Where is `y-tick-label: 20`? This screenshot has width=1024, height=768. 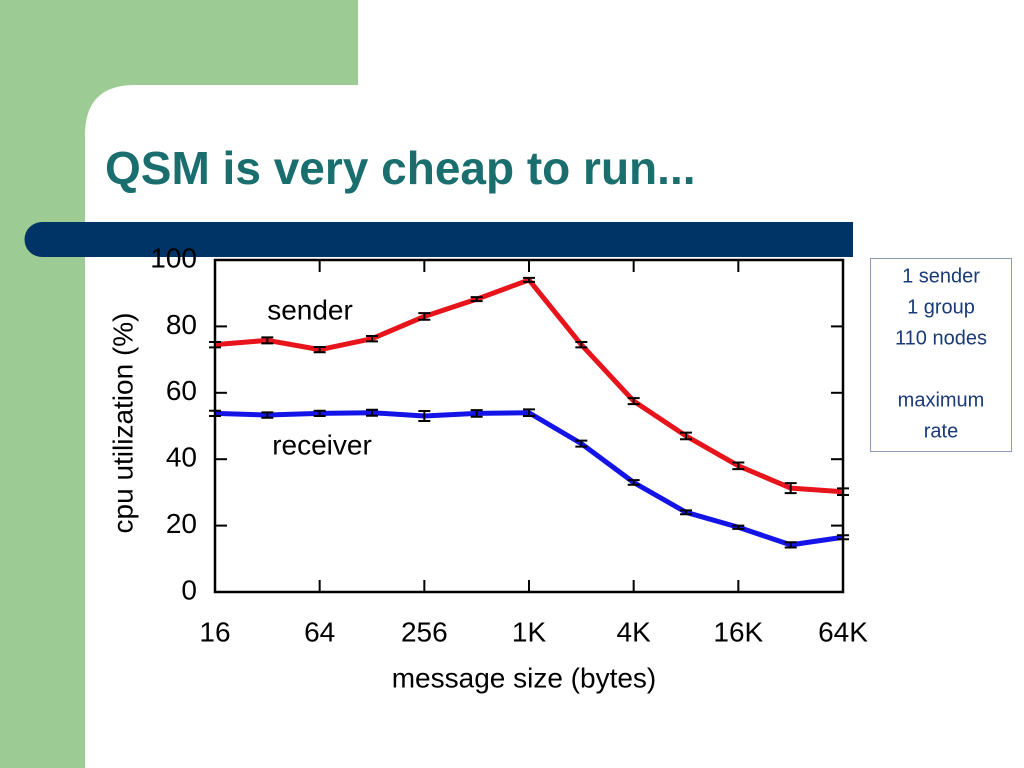 y-tick-label: 20 is located at coordinates (181, 523).